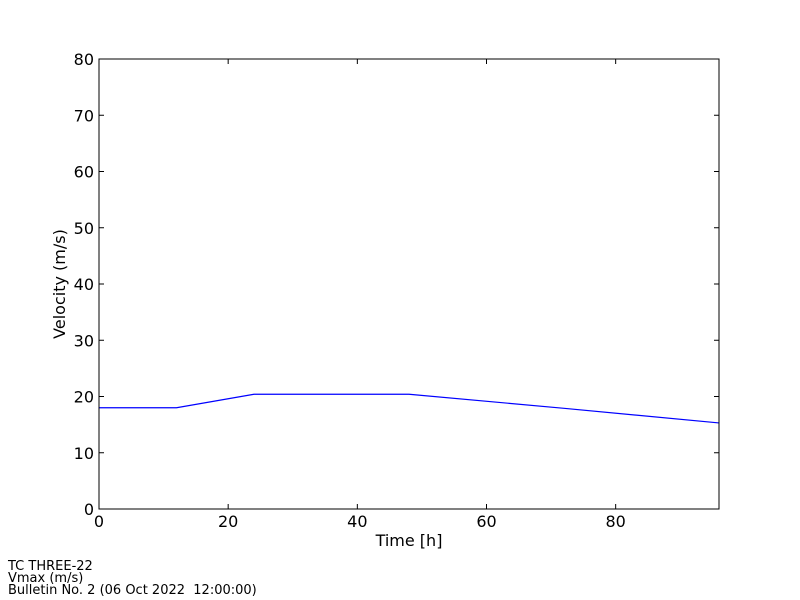 This screenshot has width=800, height=600. Describe the element at coordinates (84, 172) in the screenshot. I see `y-tick-label: 60` at that location.